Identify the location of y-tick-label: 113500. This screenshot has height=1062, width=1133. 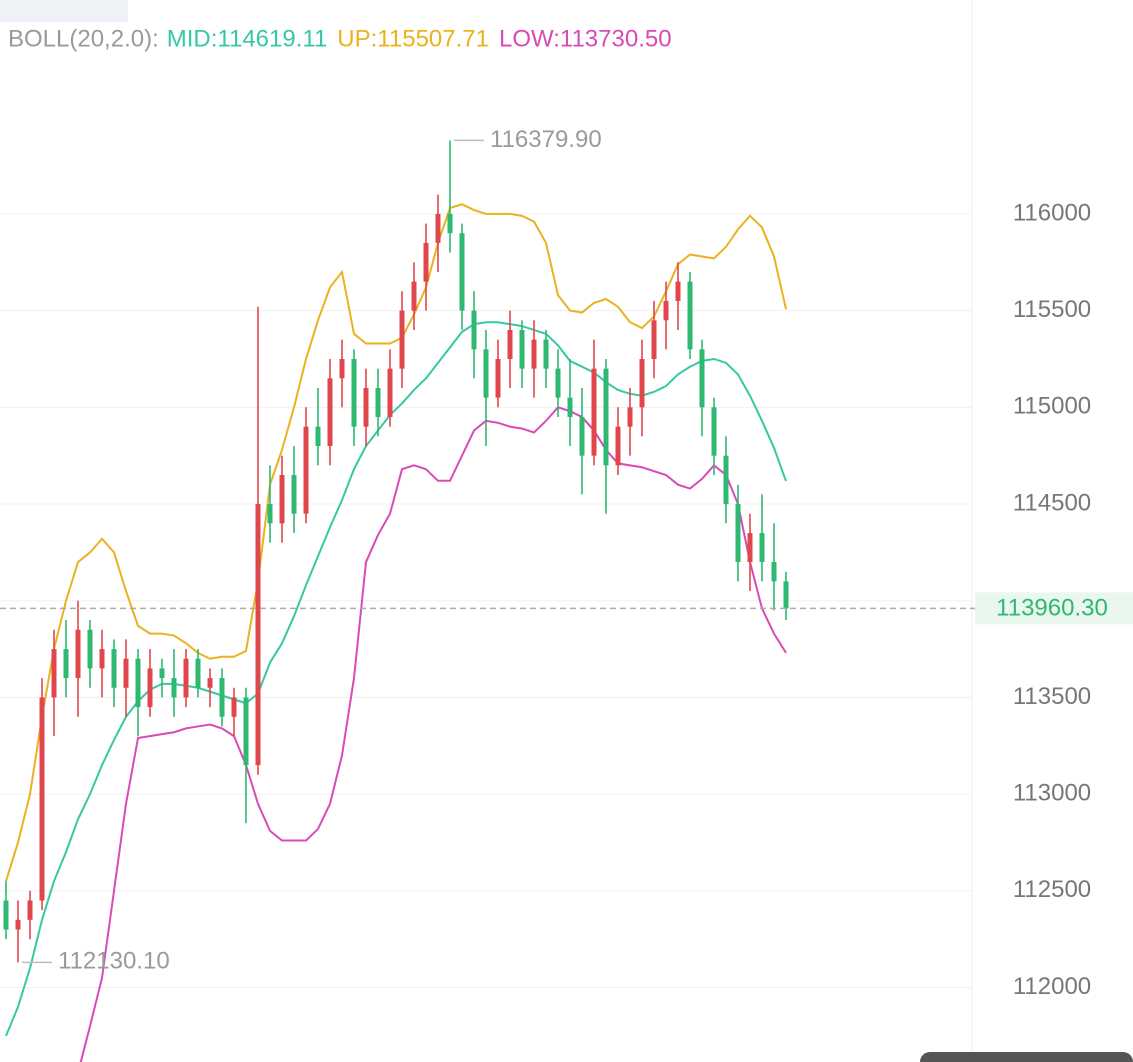
(1052, 696).